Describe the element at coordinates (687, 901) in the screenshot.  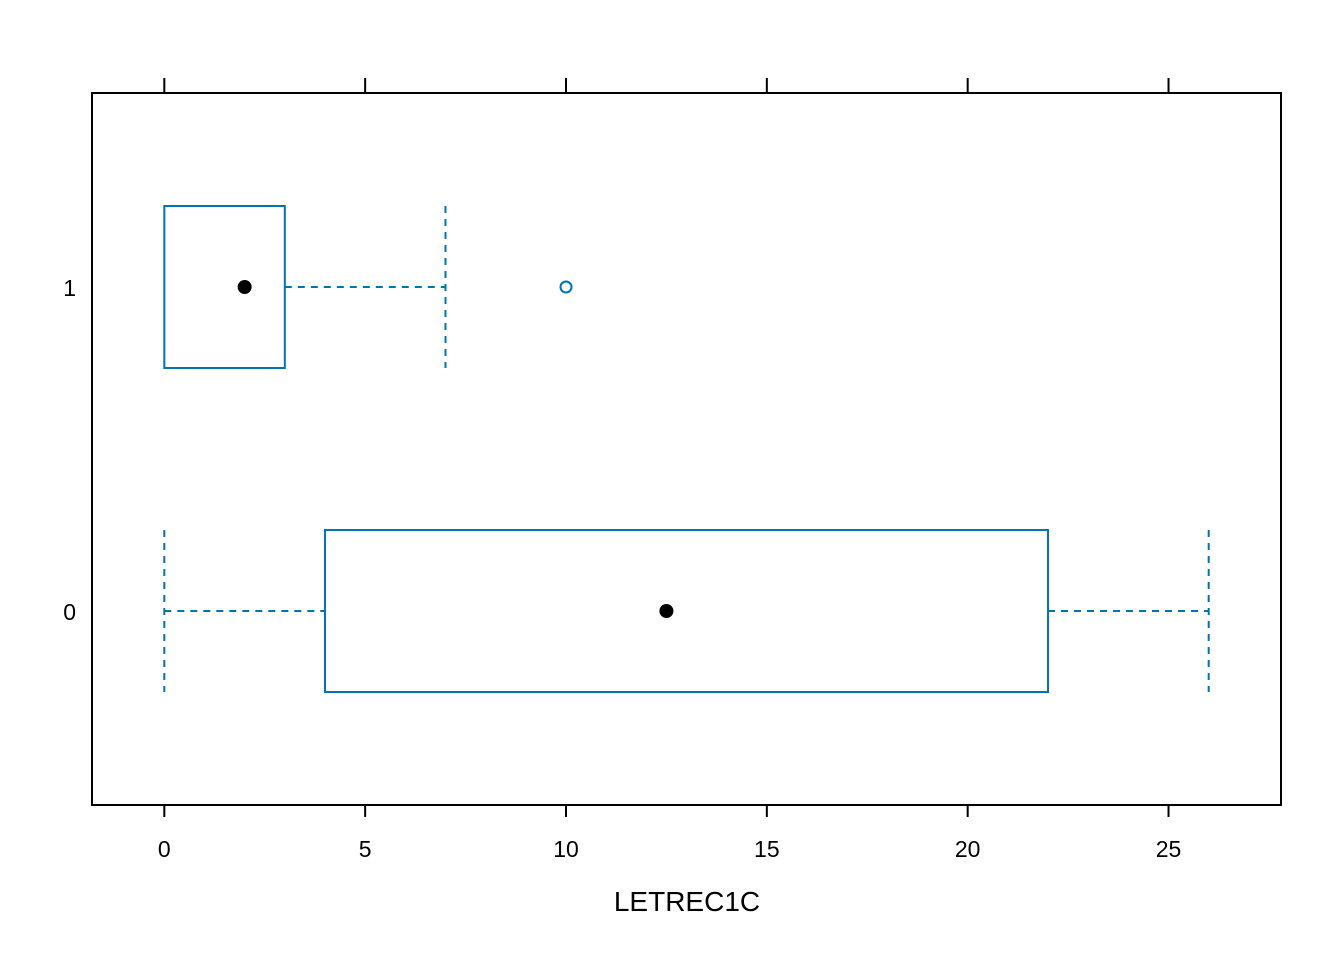
I see `x-axis-title: LETREC1C` at that location.